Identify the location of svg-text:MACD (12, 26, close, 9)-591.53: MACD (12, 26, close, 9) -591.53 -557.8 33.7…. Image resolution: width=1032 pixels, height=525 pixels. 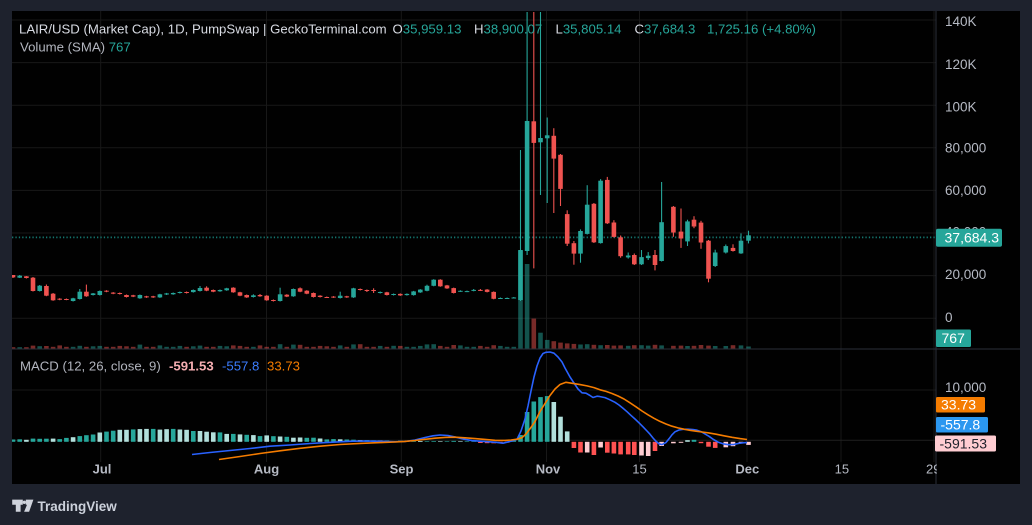
(160, 366).